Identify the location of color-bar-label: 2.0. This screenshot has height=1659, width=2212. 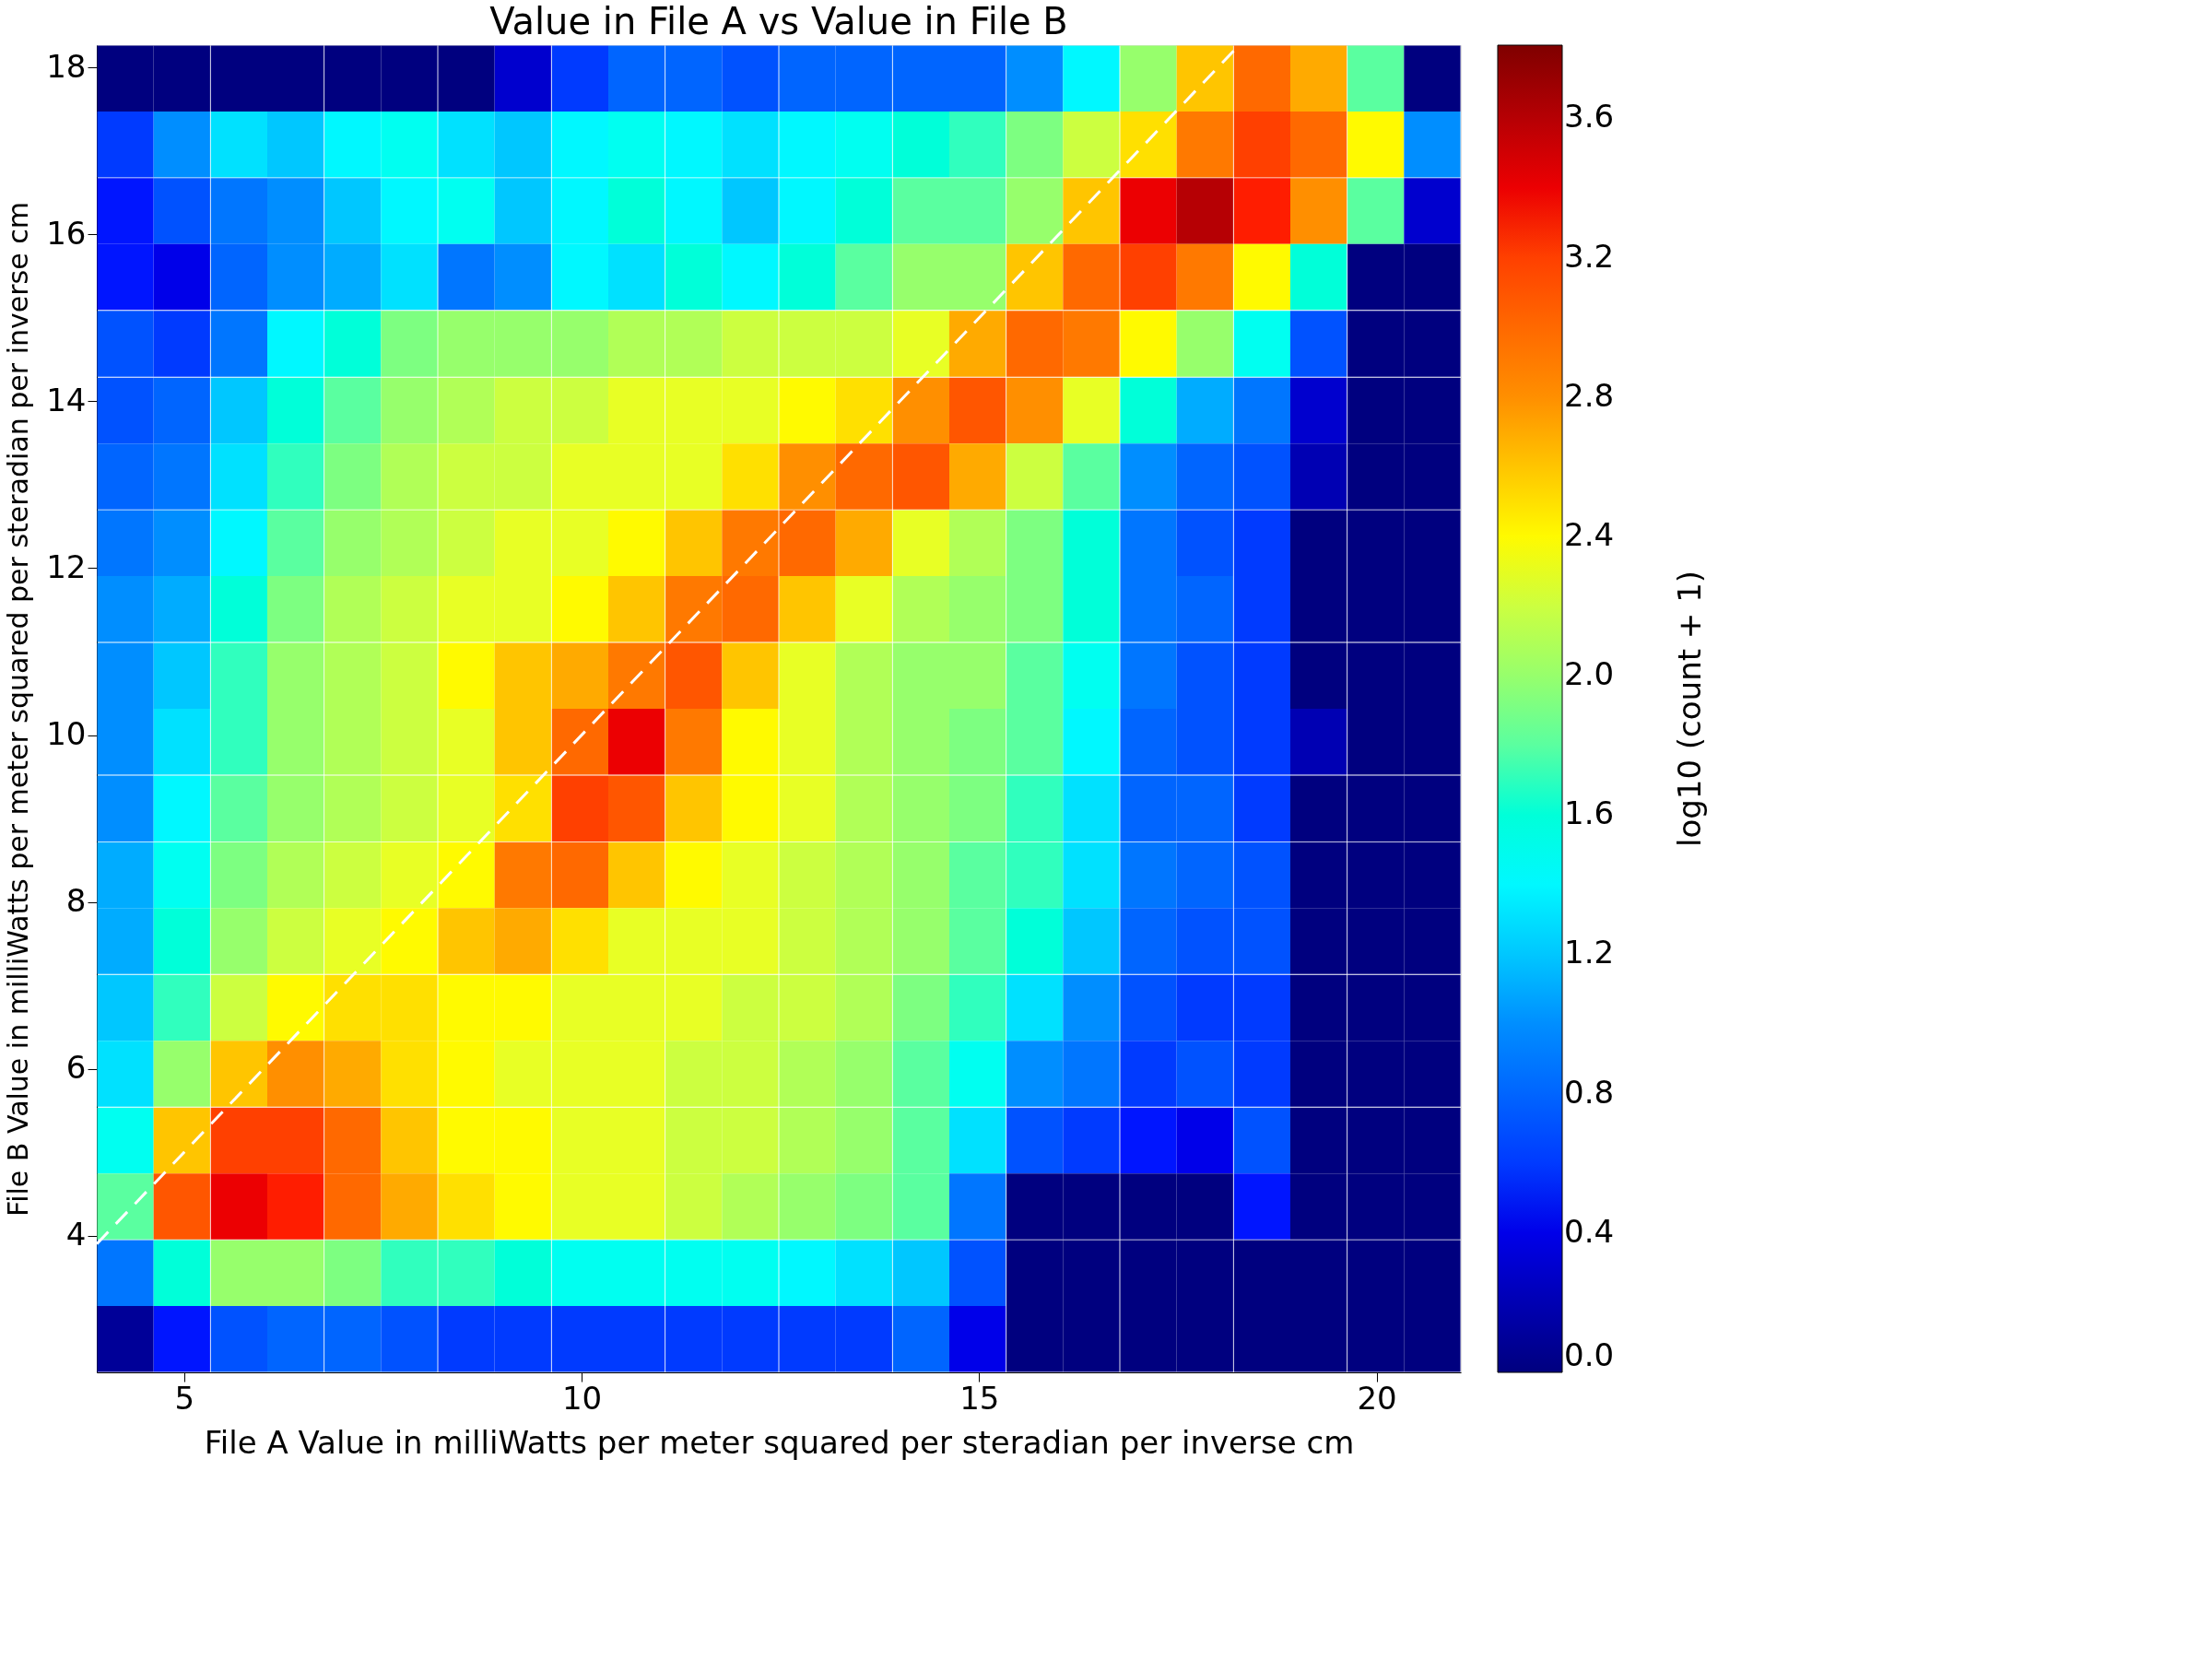
(1589, 674).